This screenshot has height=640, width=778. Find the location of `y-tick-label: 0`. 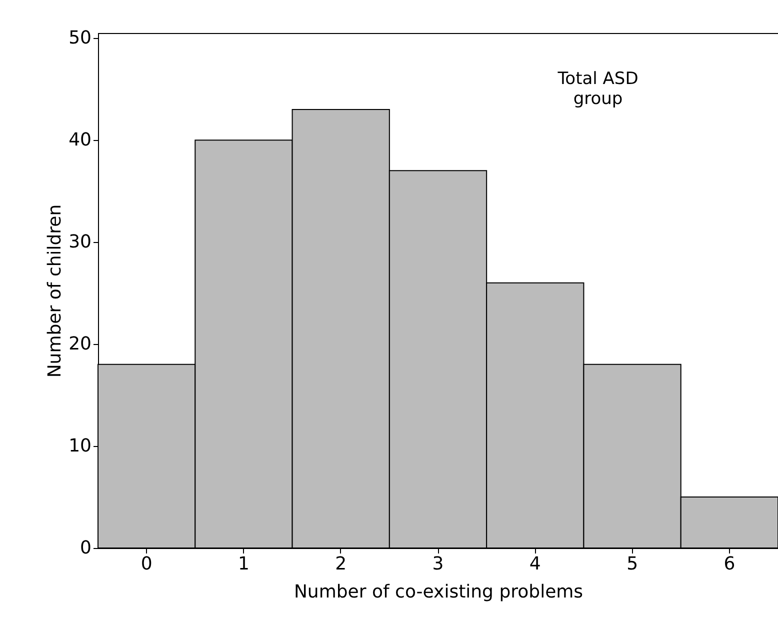

y-tick-label: 0 is located at coordinates (86, 548).